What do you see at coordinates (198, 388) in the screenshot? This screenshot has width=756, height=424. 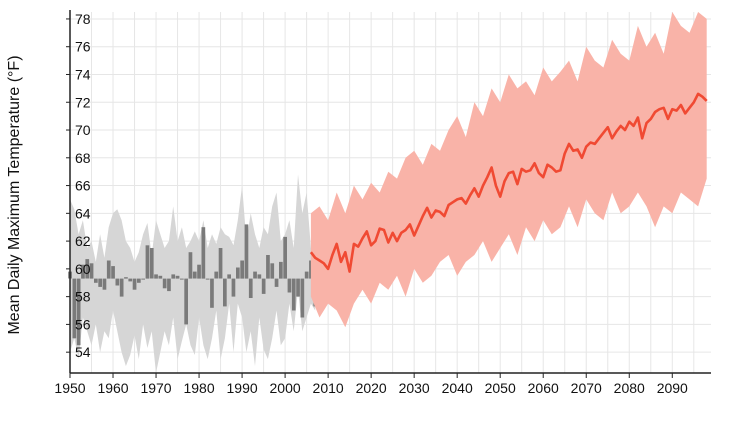 I see `x-tick-label: 1980` at bounding box center [198, 388].